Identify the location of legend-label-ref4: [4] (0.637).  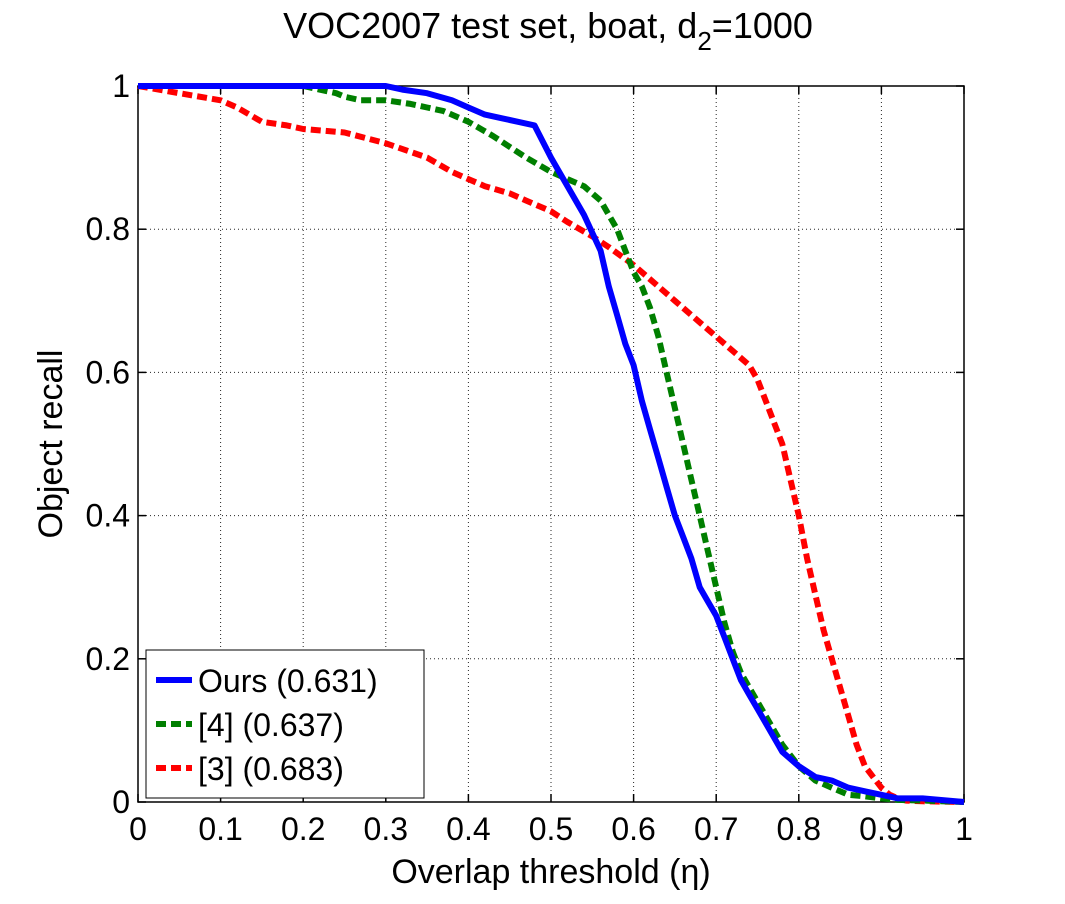
(271, 725).